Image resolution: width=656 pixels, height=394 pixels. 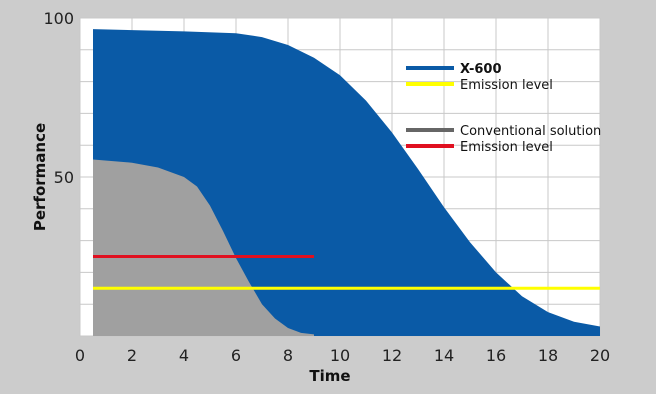 I want to click on x-tick-label: 16, so click(x=496, y=355).